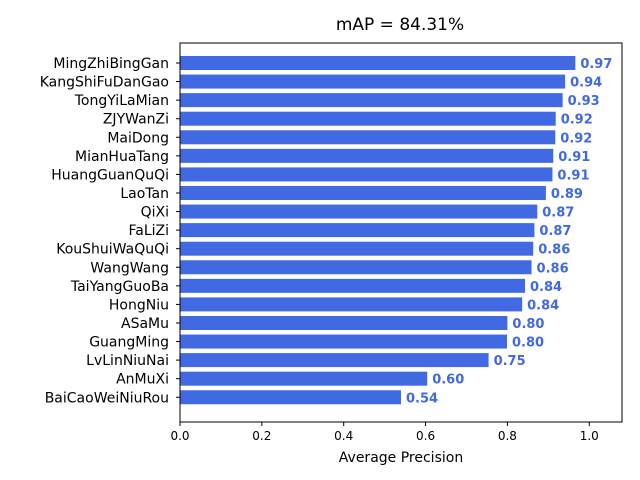 The width and height of the screenshot is (640, 480). Describe the element at coordinates (145, 324) in the screenshot. I see `category-label: ASaMu` at that location.